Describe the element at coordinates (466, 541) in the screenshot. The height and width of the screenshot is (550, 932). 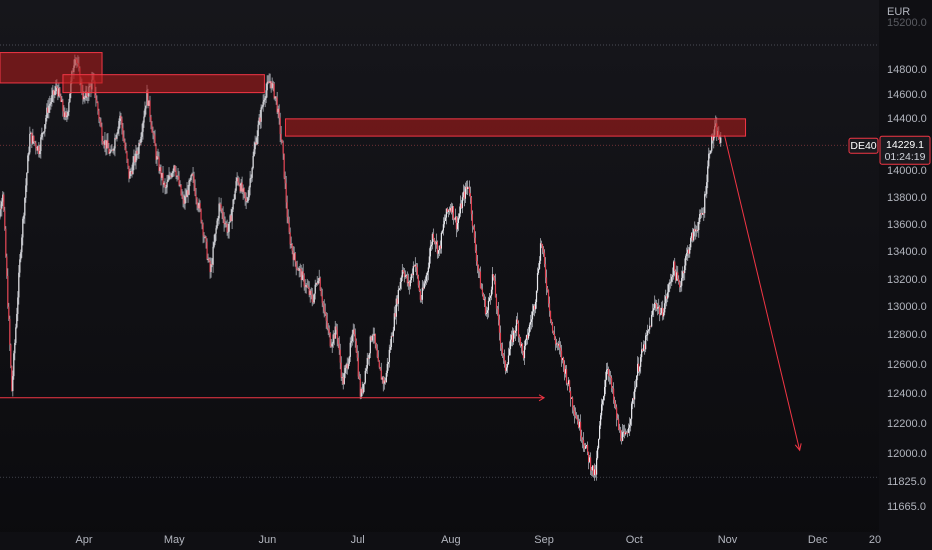
I see `time-axis-bg` at that location.